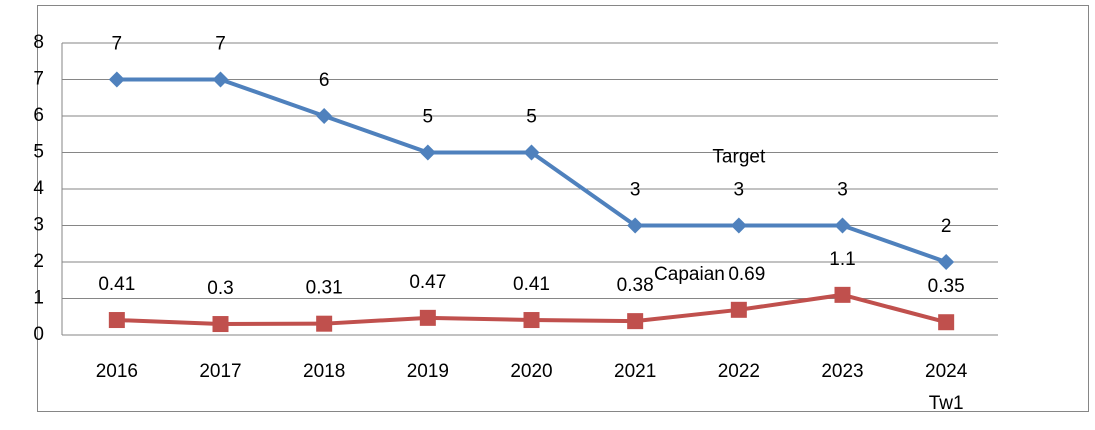  What do you see at coordinates (946, 387) in the screenshot?
I see `x-tick-label: 2024 Tw1` at bounding box center [946, 387].